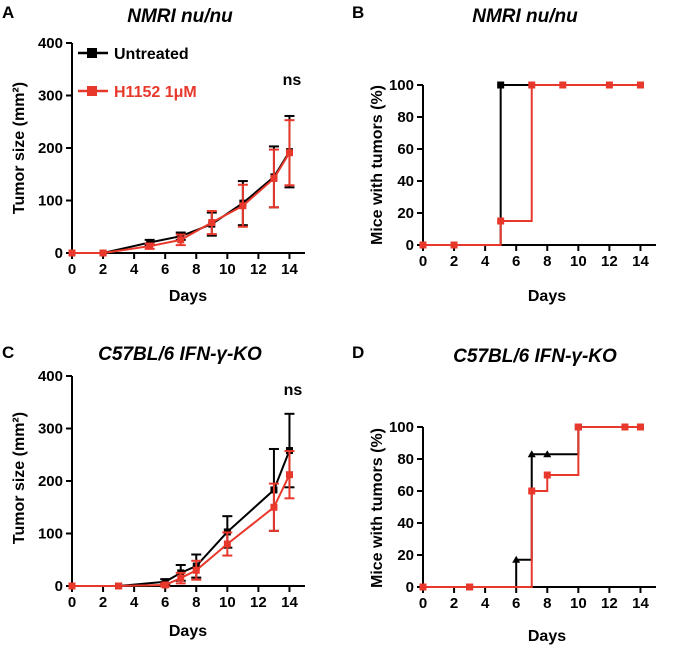 This screenshot has width=687, height=650. Describe the element at coordinates (188, 296) in the screenshot. I see `panel-a-xlabel: Days` at that location.